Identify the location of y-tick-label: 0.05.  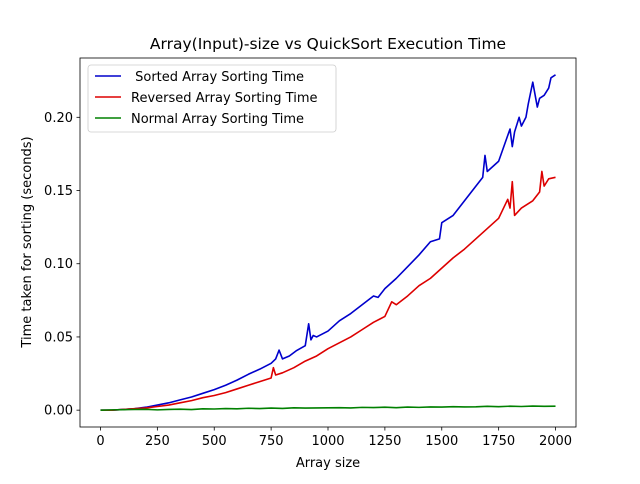
(58, 337).